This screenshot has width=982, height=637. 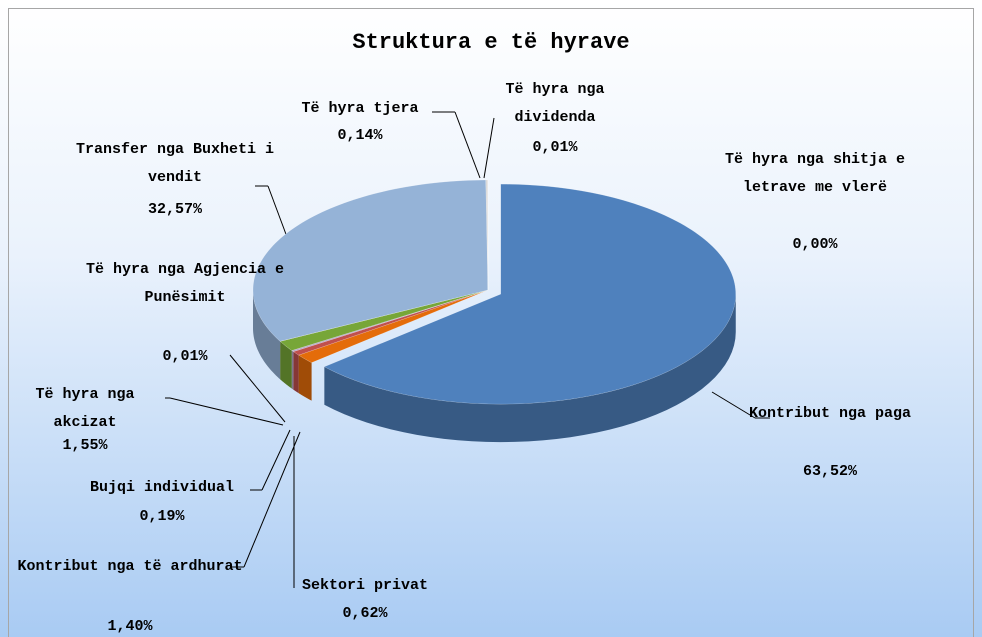 I want to click on slice-value-label: 32,57%, so click(x=174, y=209).